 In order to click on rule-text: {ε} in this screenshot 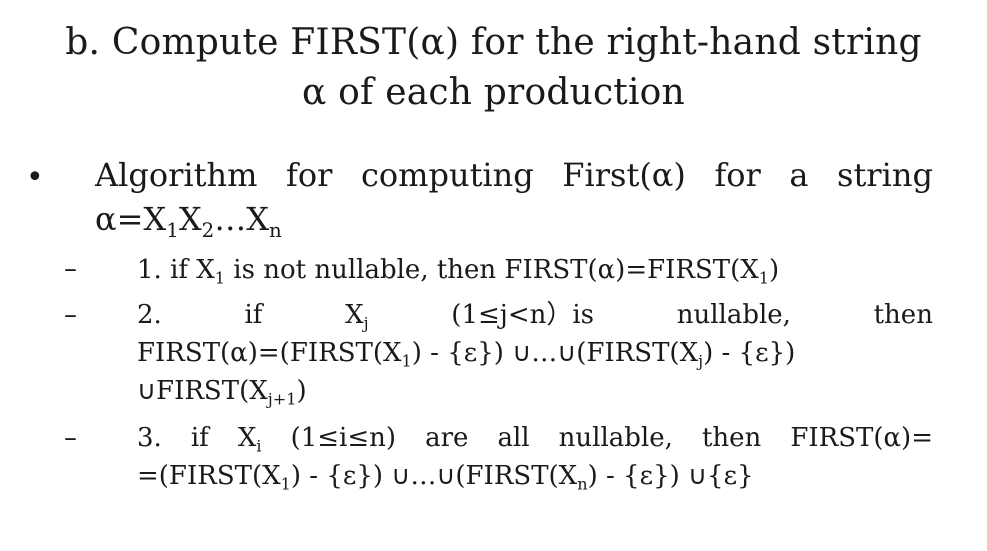, I will do `click(730, 476)`.